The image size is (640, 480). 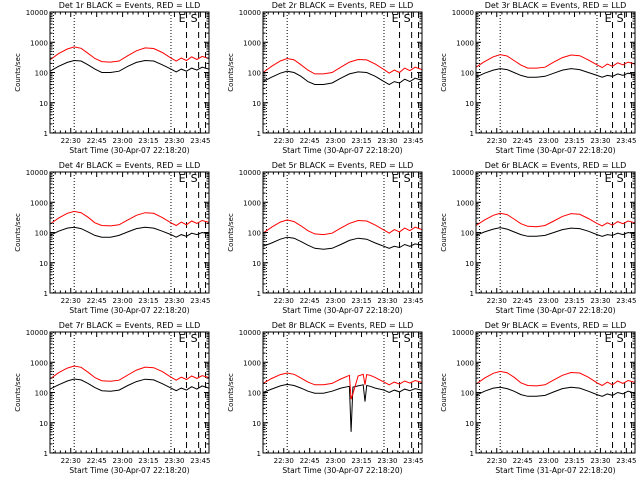 I want to click on y-tick-label: 10000, so click(x=37, y=173).